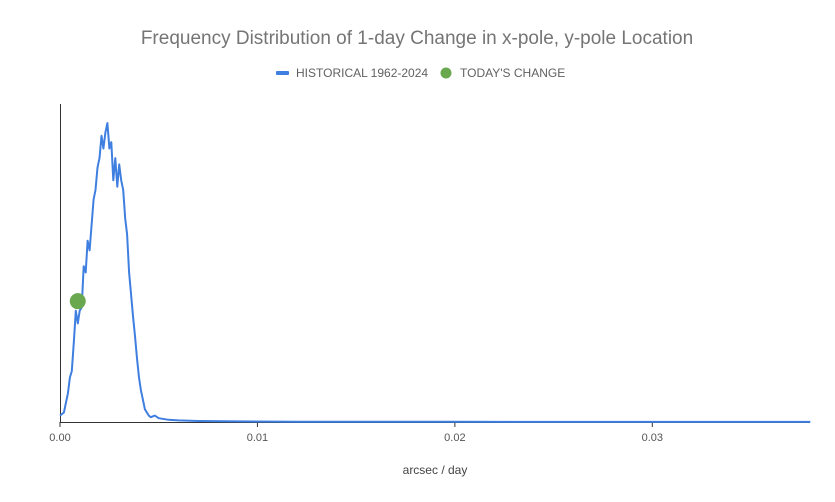 The height and width of the screenshot is (502, 835). I want to click on x-tick-label: 0.01, so click(257, 438).